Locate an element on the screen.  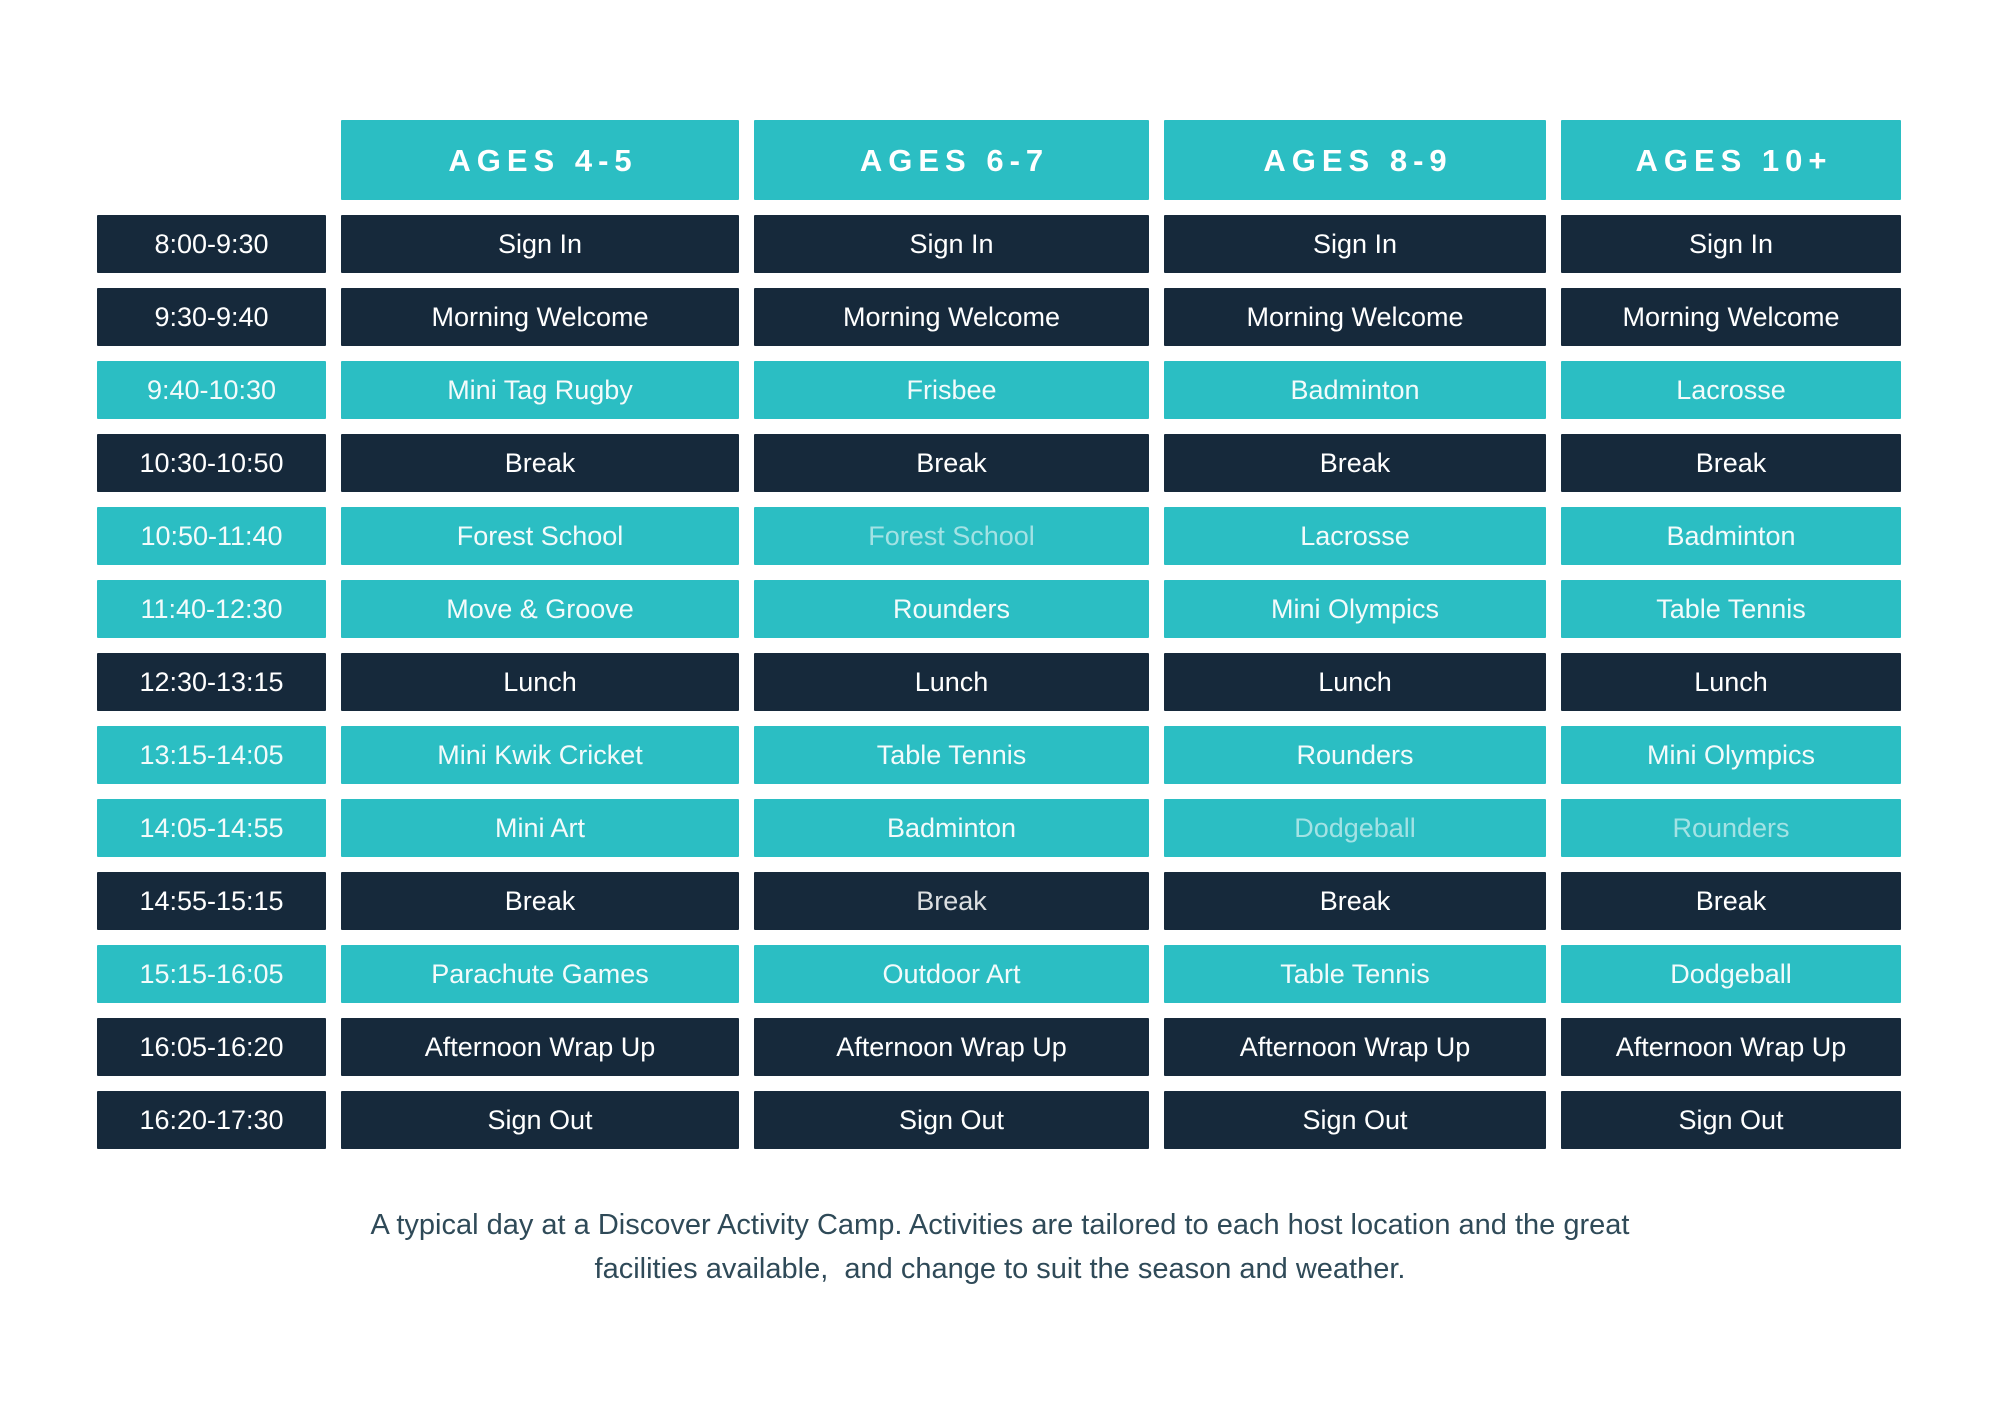
activity-cell: Mini Tag Rugby is located at coordinates (540, 390).